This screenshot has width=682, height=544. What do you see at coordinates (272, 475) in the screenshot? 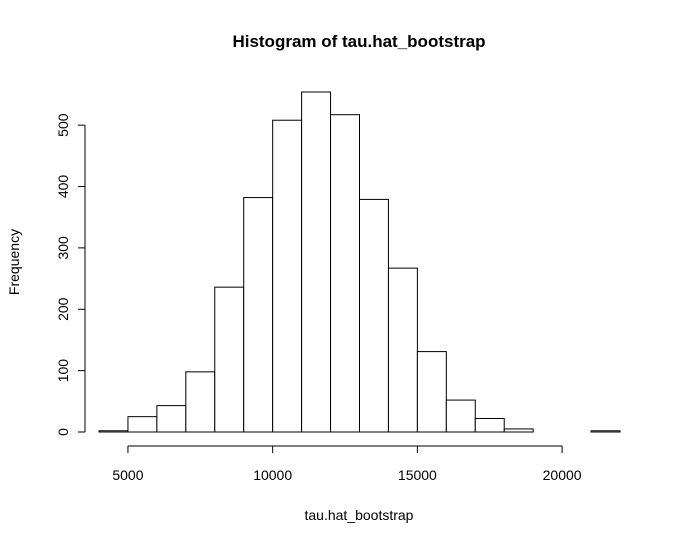
I see `x-tick-label: 10000` at bounding box center [272, 475].